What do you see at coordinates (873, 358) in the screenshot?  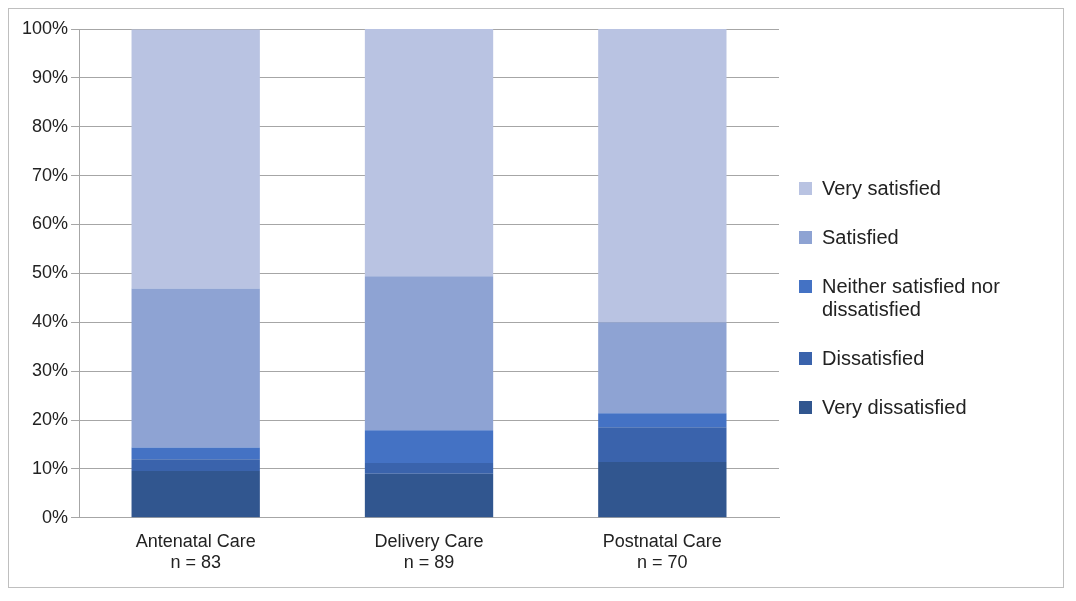 I see `legend-label: Dissatisfied` at bounding box center [873, 358].